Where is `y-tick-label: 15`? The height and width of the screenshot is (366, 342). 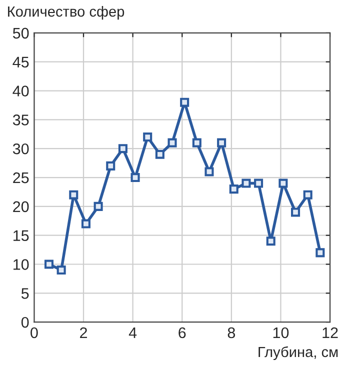 y-tick-label: 15 is located at coordinates (21, 236).